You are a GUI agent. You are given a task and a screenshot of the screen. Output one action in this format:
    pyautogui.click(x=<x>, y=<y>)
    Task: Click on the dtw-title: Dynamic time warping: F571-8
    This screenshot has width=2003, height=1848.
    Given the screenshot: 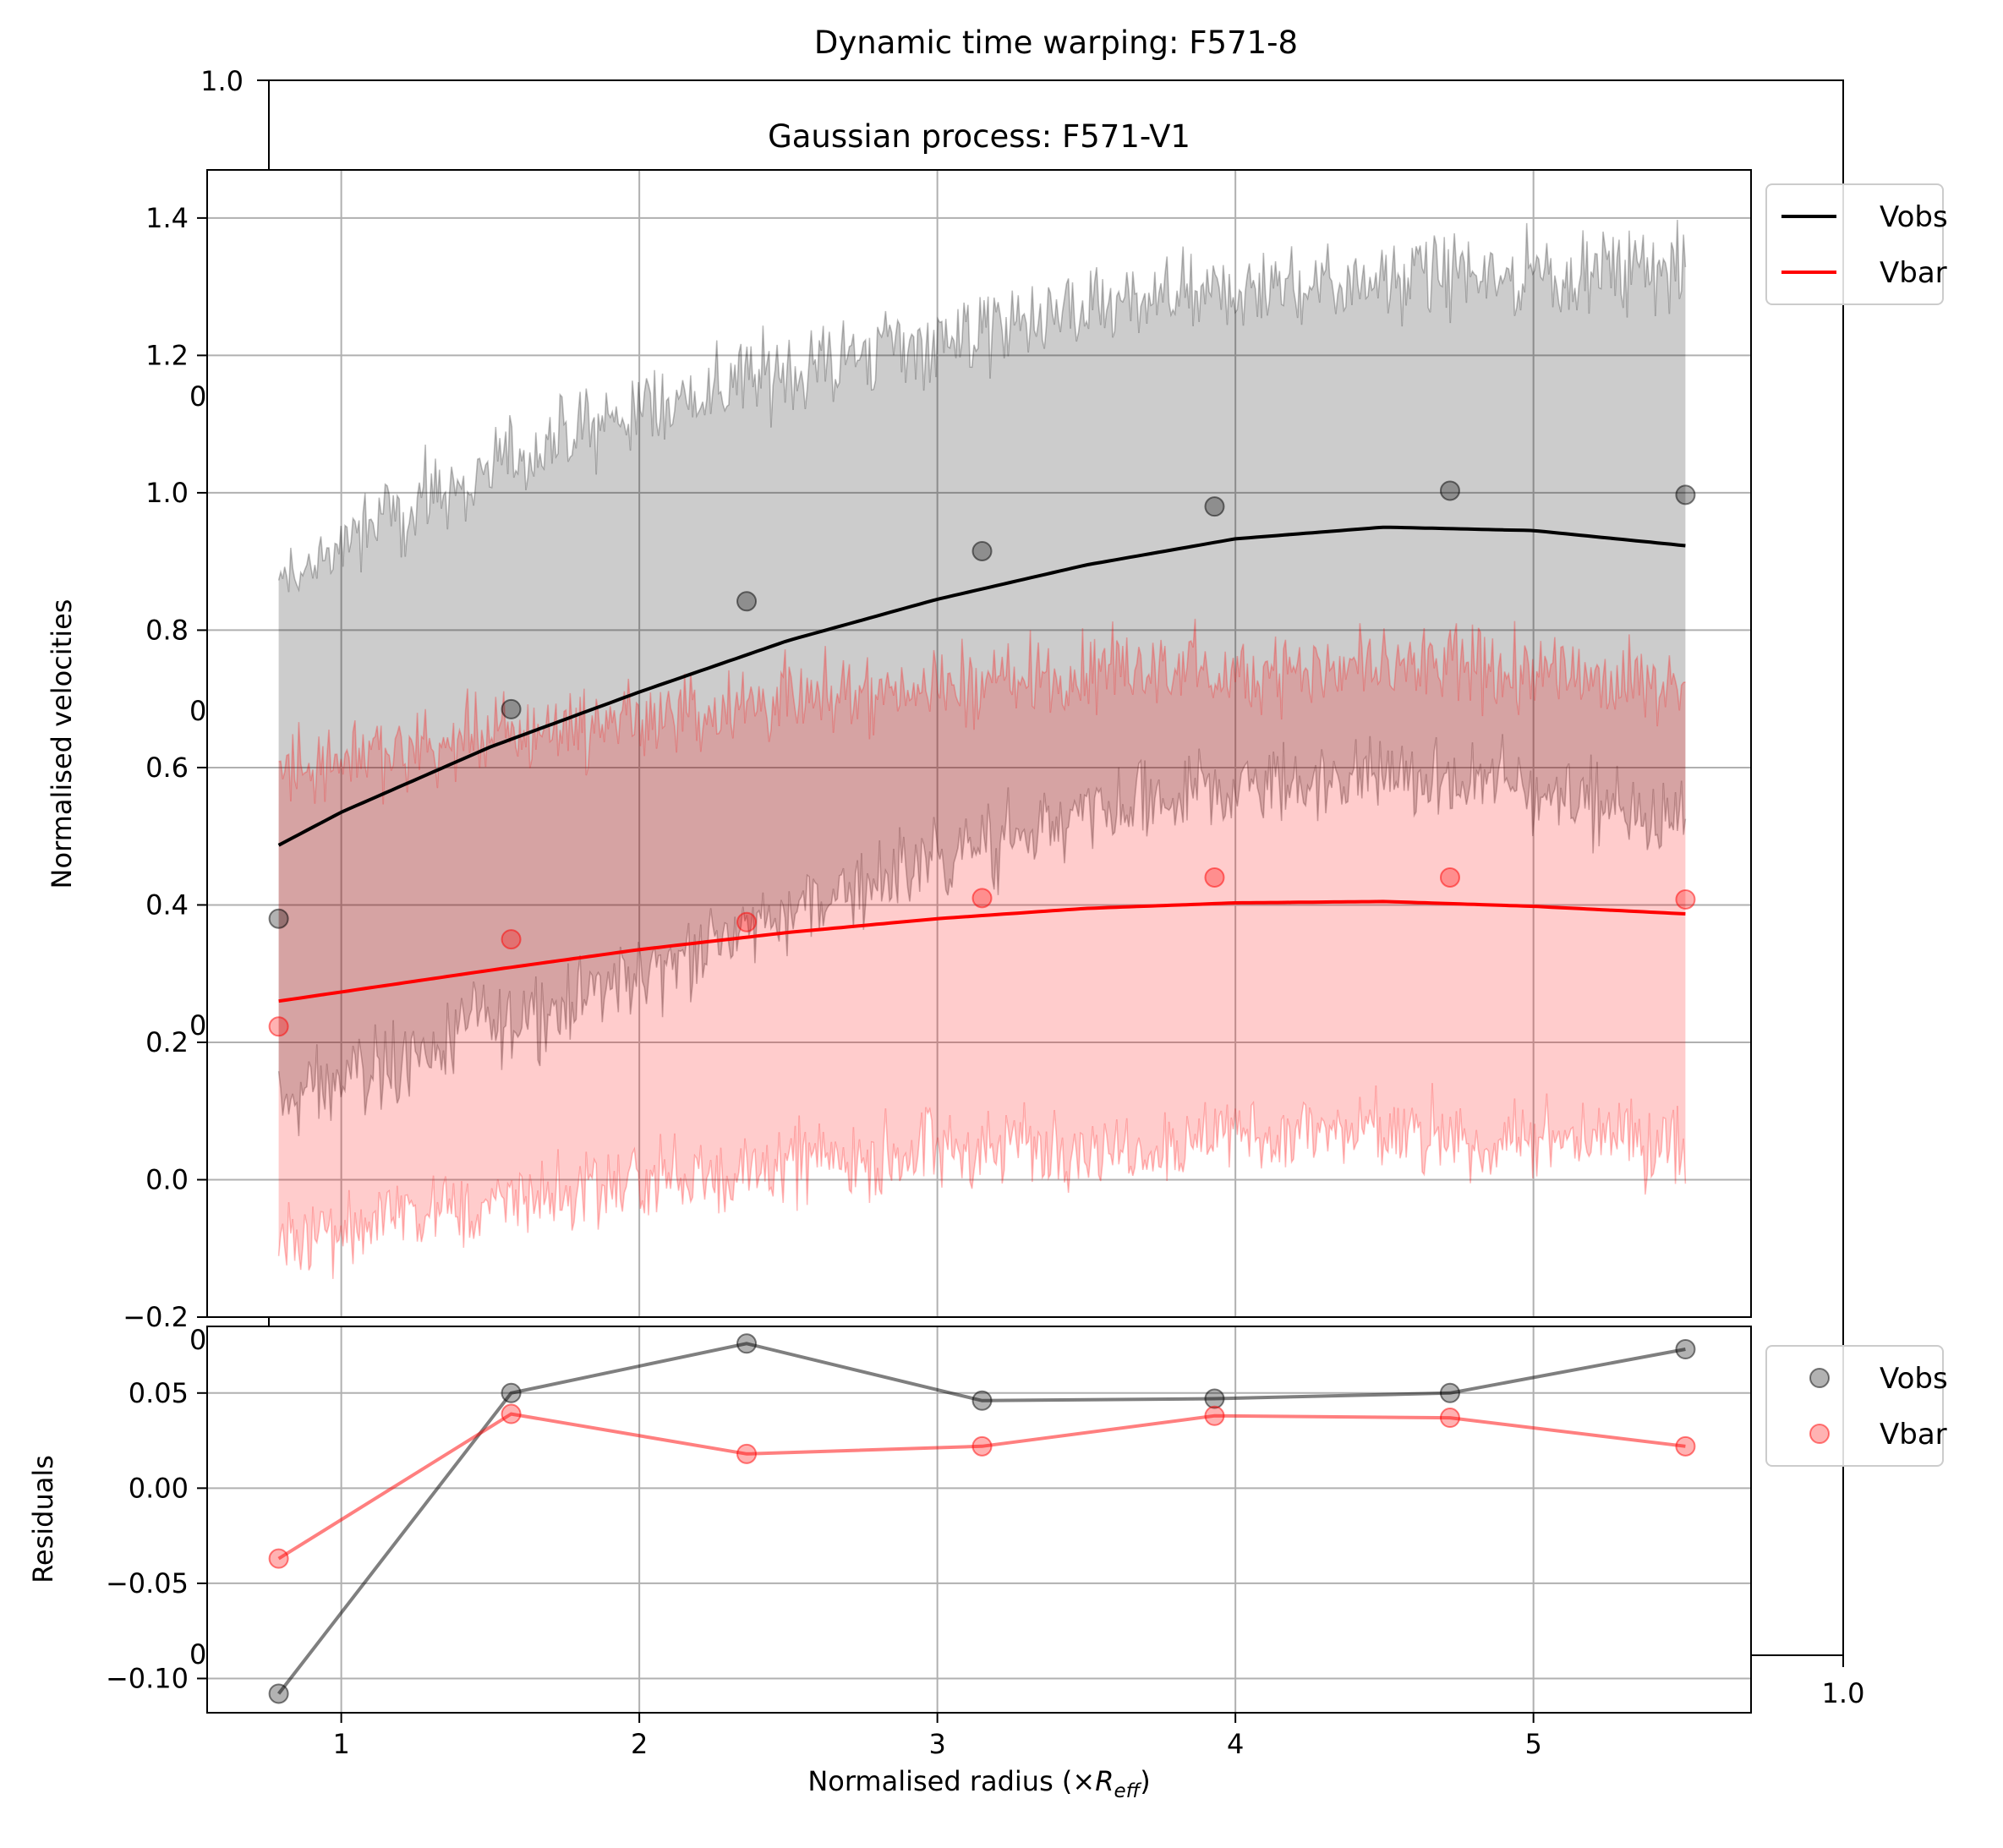 What is the action you would take?
    pyautogui.click(x=1056, y=43)
    